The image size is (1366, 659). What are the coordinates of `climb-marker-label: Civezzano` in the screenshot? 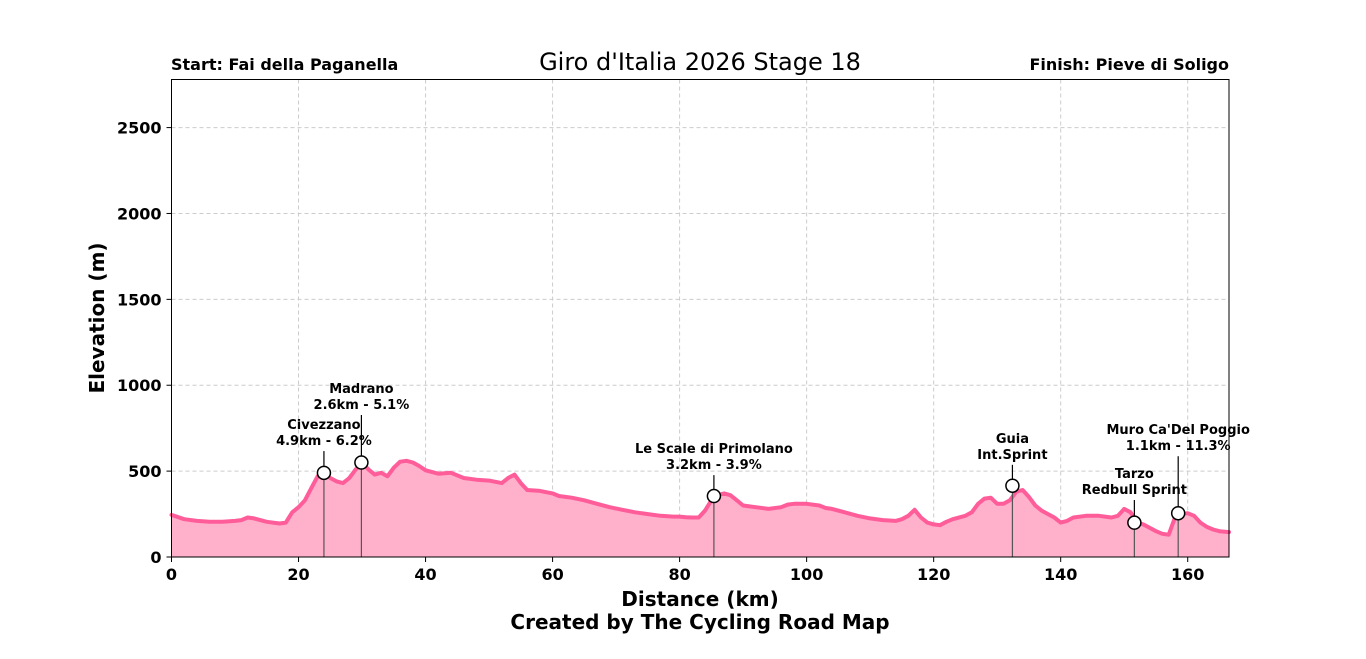 It's located at (323, 425).